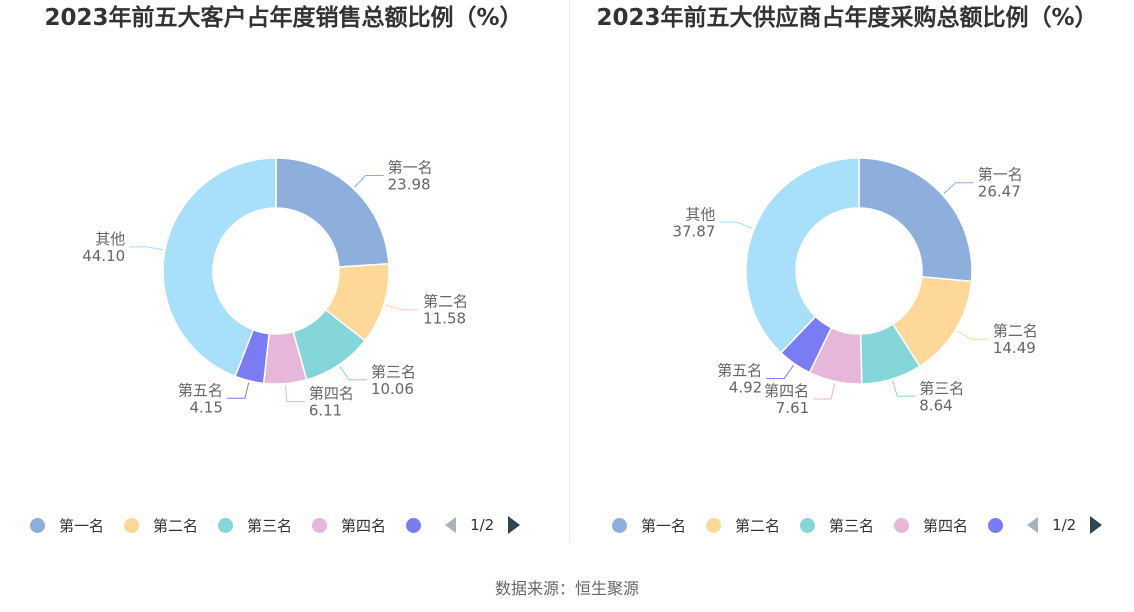 The image size is (1134, 612). What do you see at coordinates (205, 407) in the screenshot?
I see `slice-value-label: 4.15` at bounding box center [205, 407].